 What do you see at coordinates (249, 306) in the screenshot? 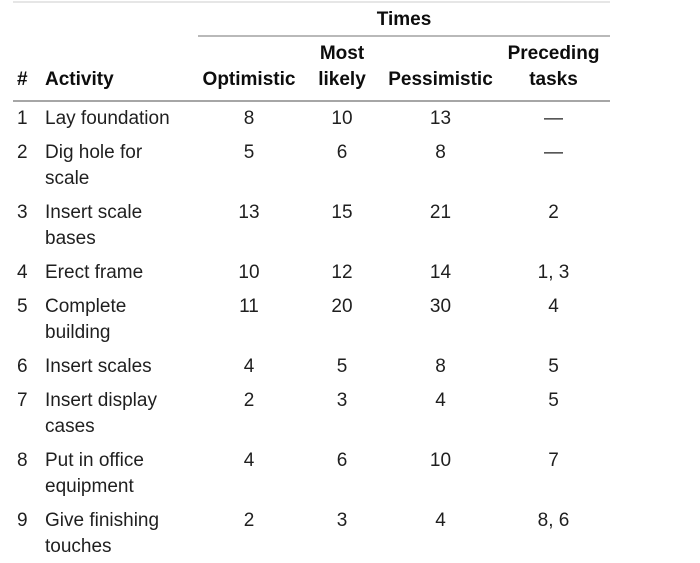
I see `optimistic-value: 11` at bounding box center [249, 306].